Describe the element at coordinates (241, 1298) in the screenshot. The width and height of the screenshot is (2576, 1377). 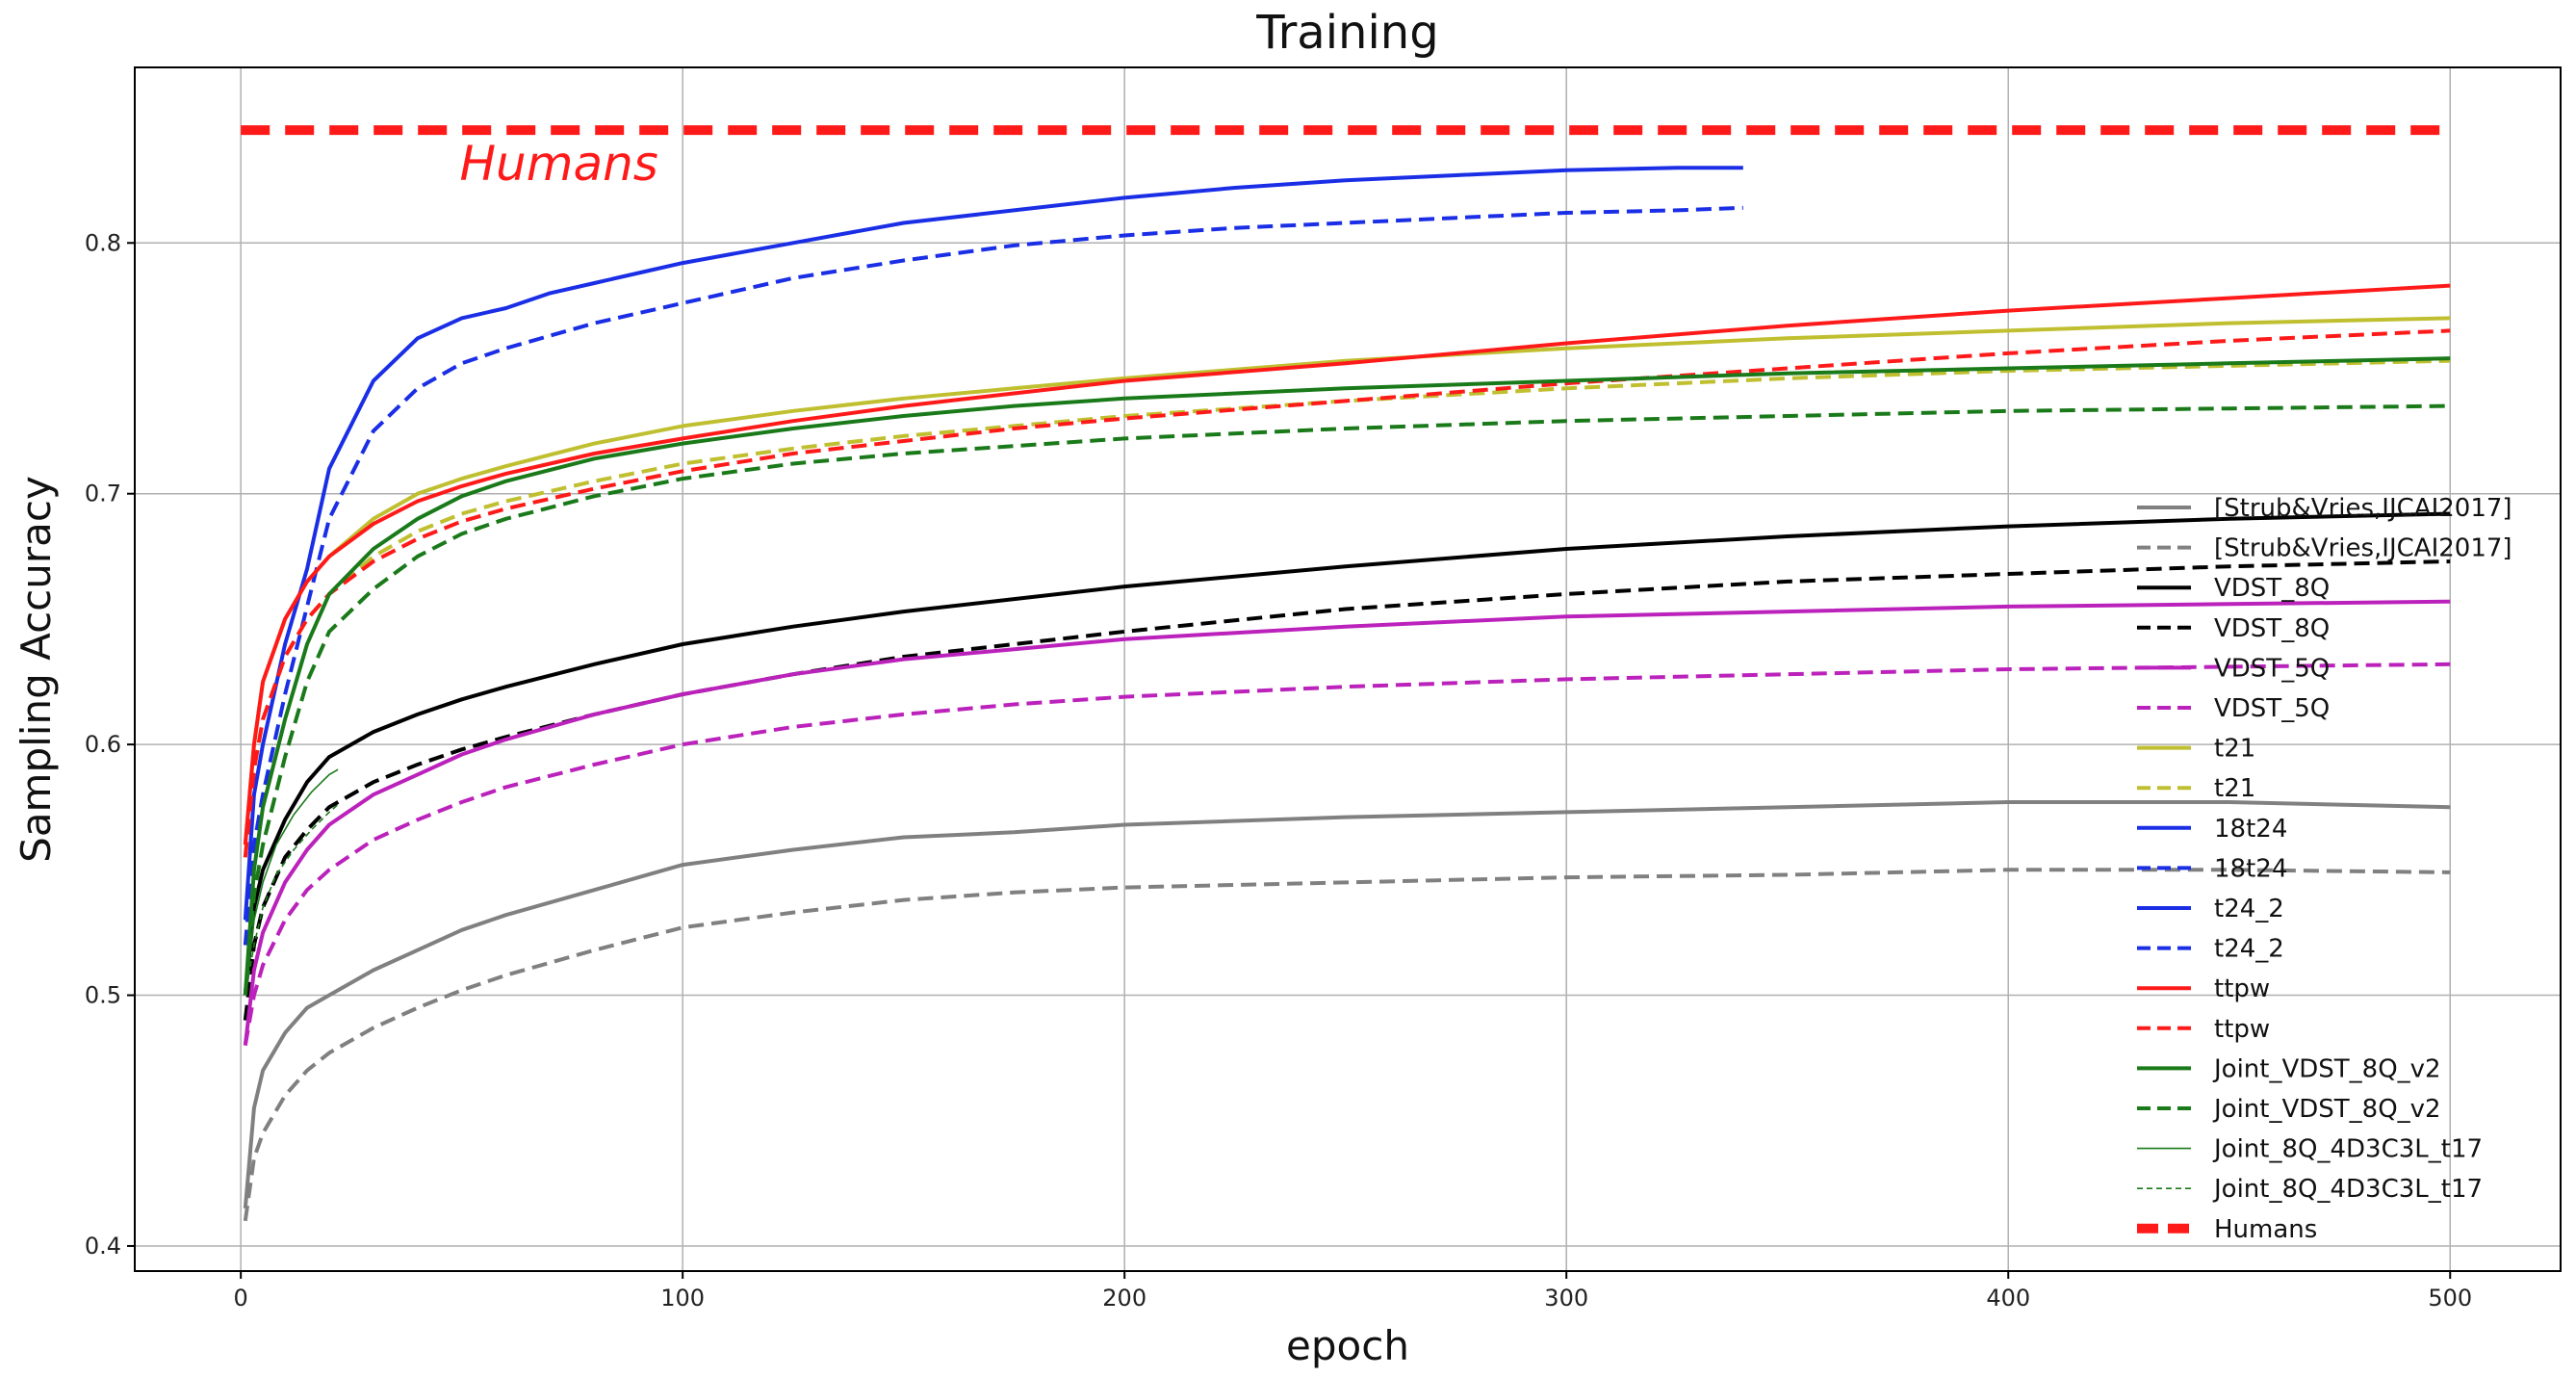
I see `x-tick-label: 0` at that location.